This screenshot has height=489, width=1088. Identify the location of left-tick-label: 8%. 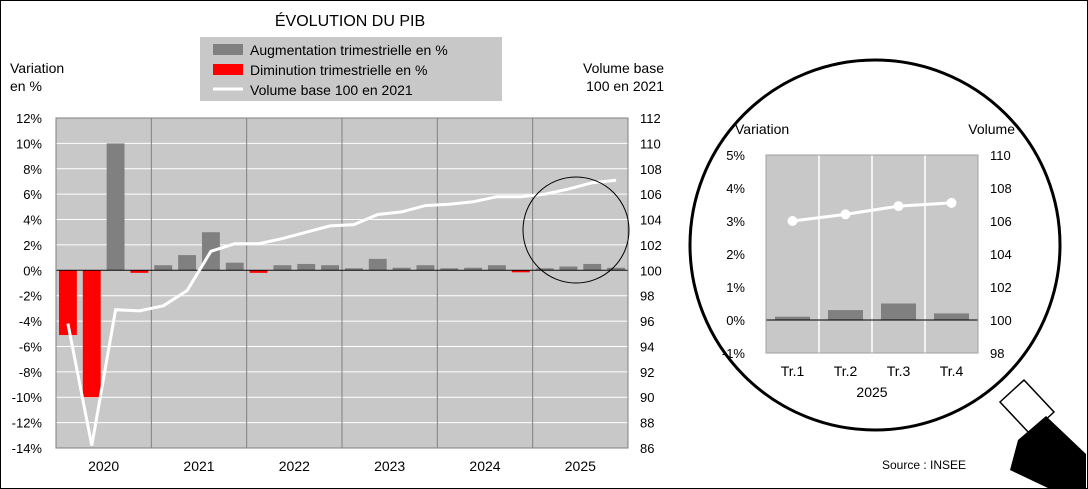
(32, 169).